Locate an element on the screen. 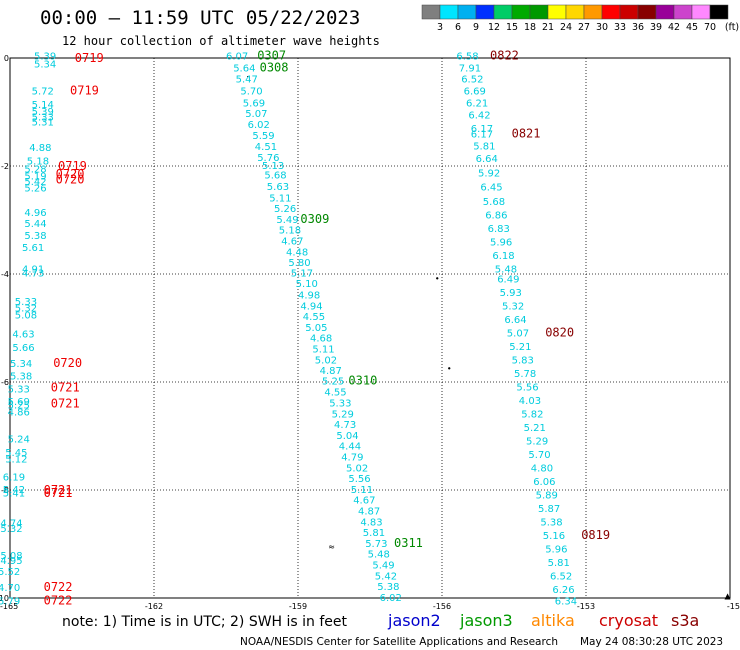 This screenshot has height=650, width=740. wave-height-value: 5.10 is located at coordinates (307, 284).